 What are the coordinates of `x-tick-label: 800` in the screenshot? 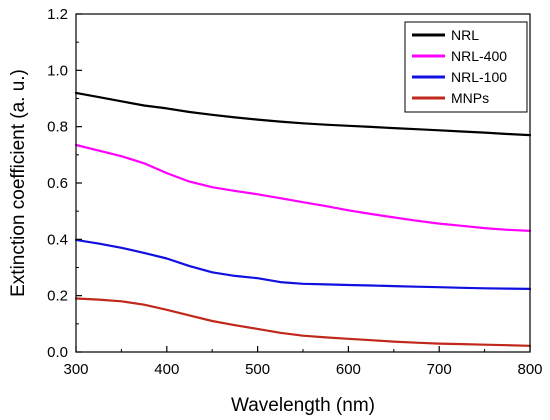 It's located at (529, 369).